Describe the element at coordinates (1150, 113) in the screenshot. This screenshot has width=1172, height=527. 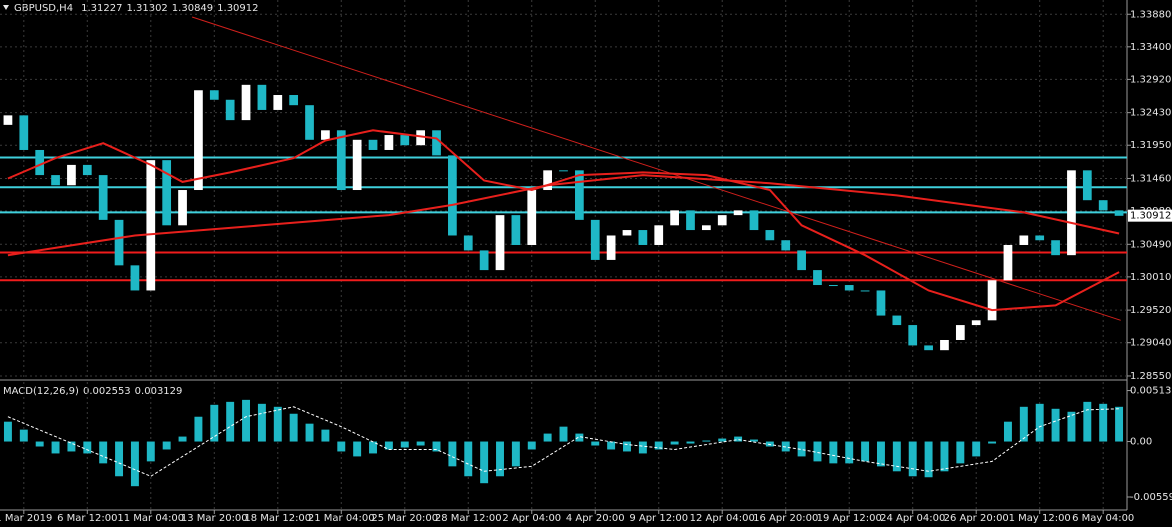
I see `y-tick-label: 1.32430` at that location.